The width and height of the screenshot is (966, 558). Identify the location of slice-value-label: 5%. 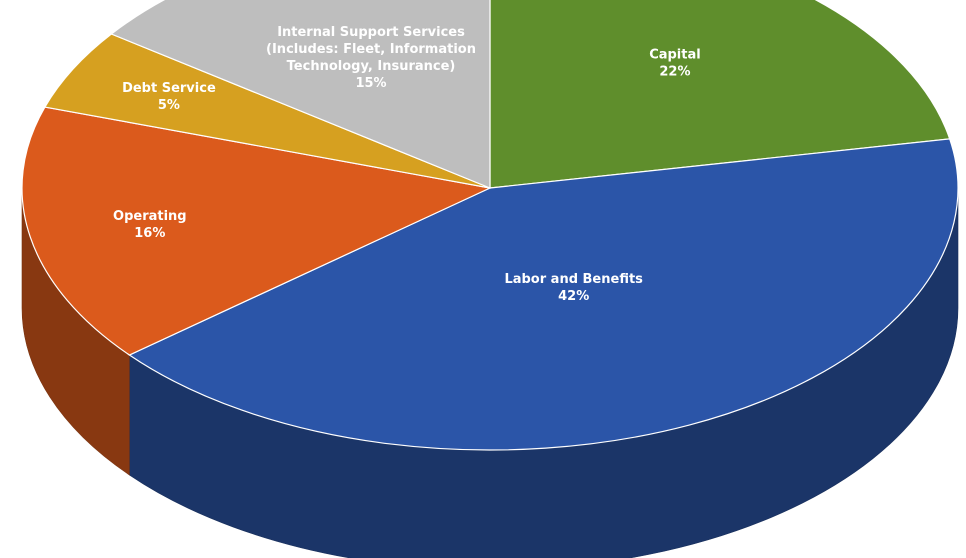
(169, 105).